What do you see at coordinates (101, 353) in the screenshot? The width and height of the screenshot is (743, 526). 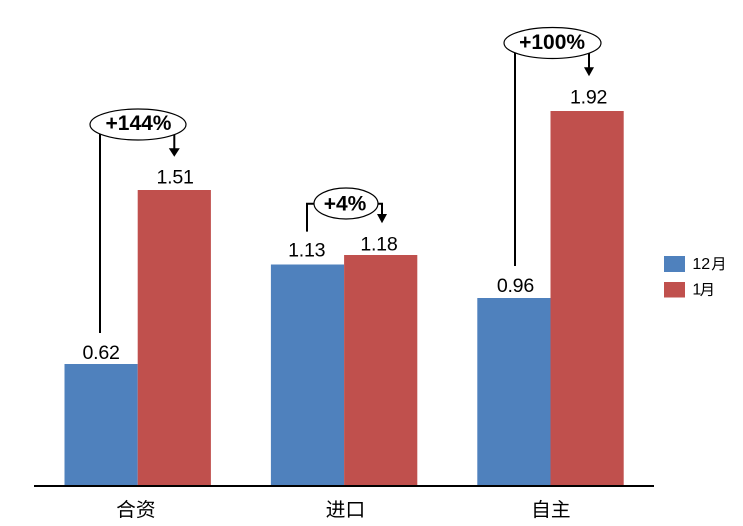 I see `svg-text: 0.62` at bounding box center [101, 353].